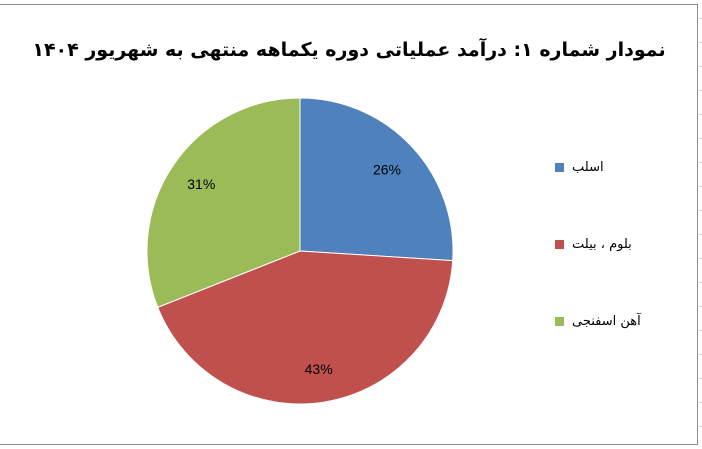 Image resolution: width=702 pixels, height=449 pixels. What do you see at coordinates (602, 244) in the screenshot?
I see `legend-label: بلوم ، بیلت` at bounding box center [602, 244].